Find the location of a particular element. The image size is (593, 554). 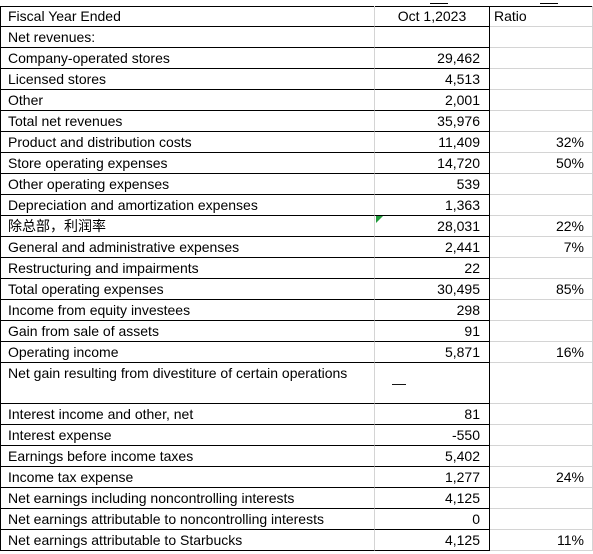

table-row: Other operating expenses 539 is located at coordinates (296, 184).